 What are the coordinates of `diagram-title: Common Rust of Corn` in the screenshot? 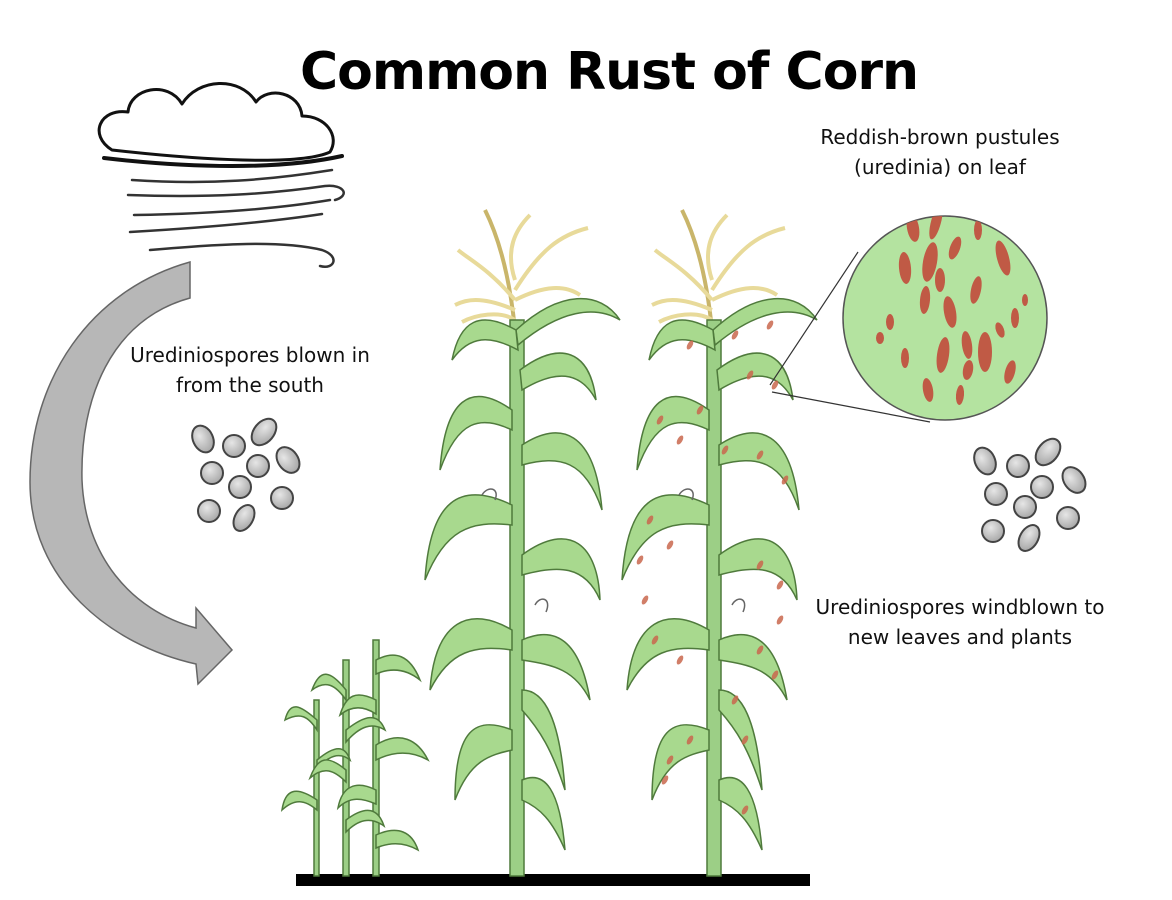 It's located at (609, 72).